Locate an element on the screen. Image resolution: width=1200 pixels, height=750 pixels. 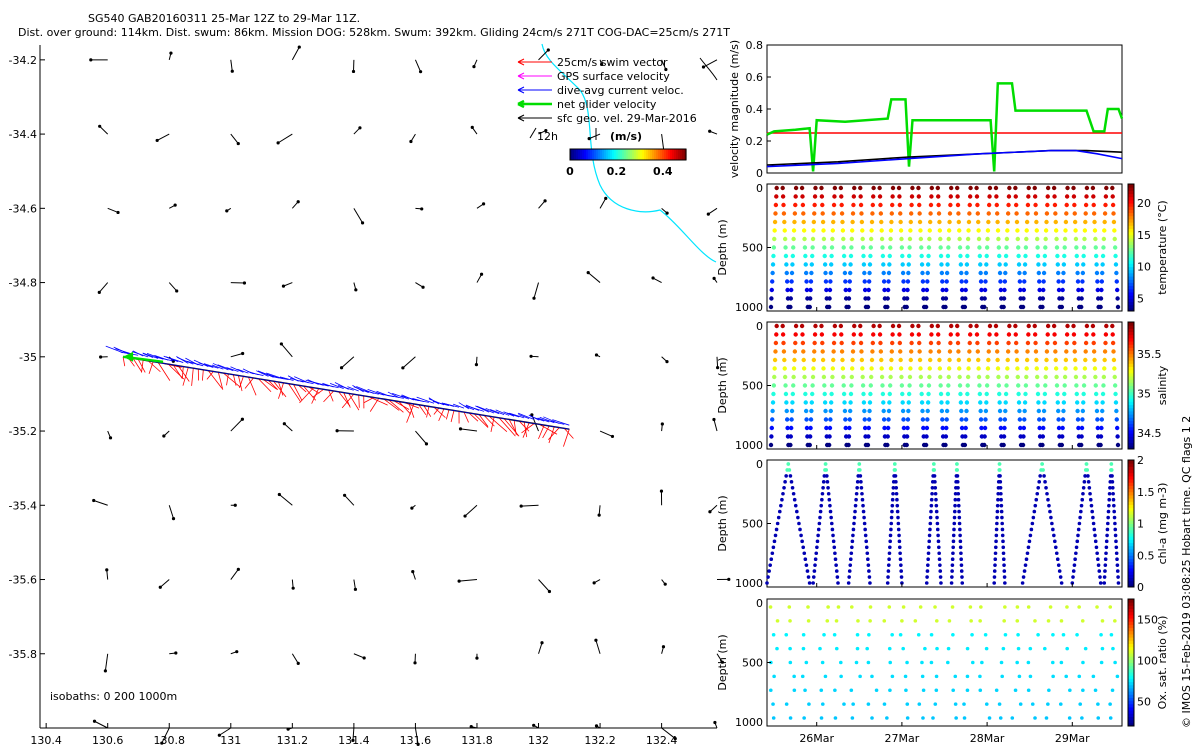
velocity-y-tick-label: 0.2 is located at coordinates (755, 141).